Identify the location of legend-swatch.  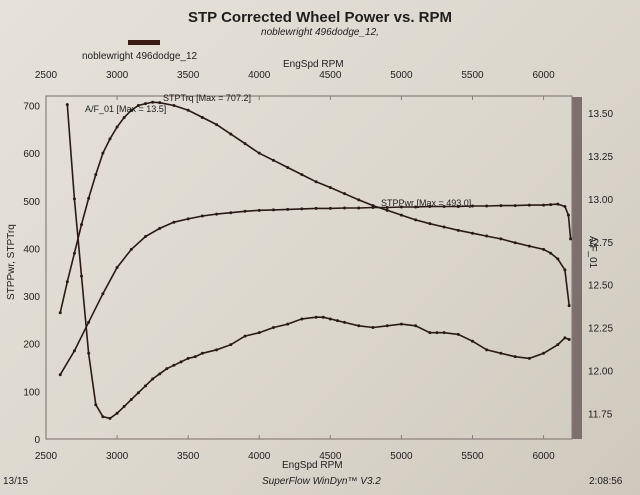
(144, 42).